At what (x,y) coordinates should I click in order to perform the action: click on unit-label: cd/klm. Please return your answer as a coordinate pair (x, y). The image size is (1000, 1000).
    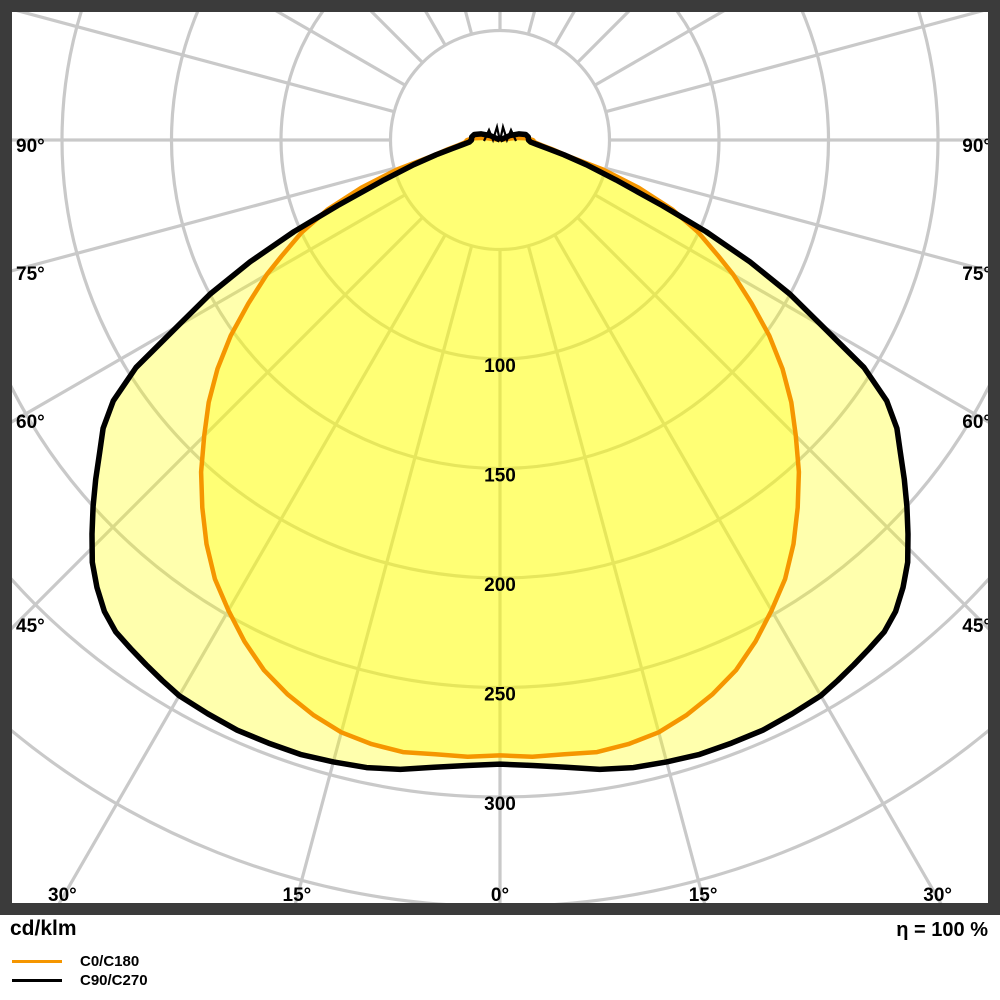
    Looking at the image, I should click on (43, 928).